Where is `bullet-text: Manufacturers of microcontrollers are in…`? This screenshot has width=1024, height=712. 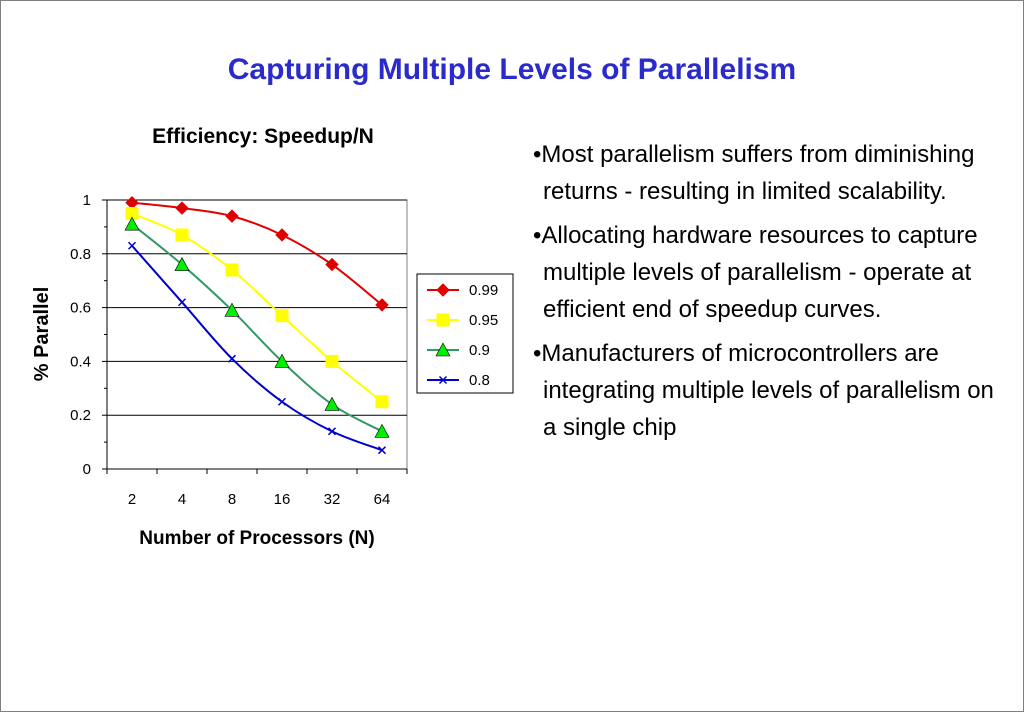
bullet-text: Manufacturers of microcontrollers are in… is located at coordinates (767, 390).